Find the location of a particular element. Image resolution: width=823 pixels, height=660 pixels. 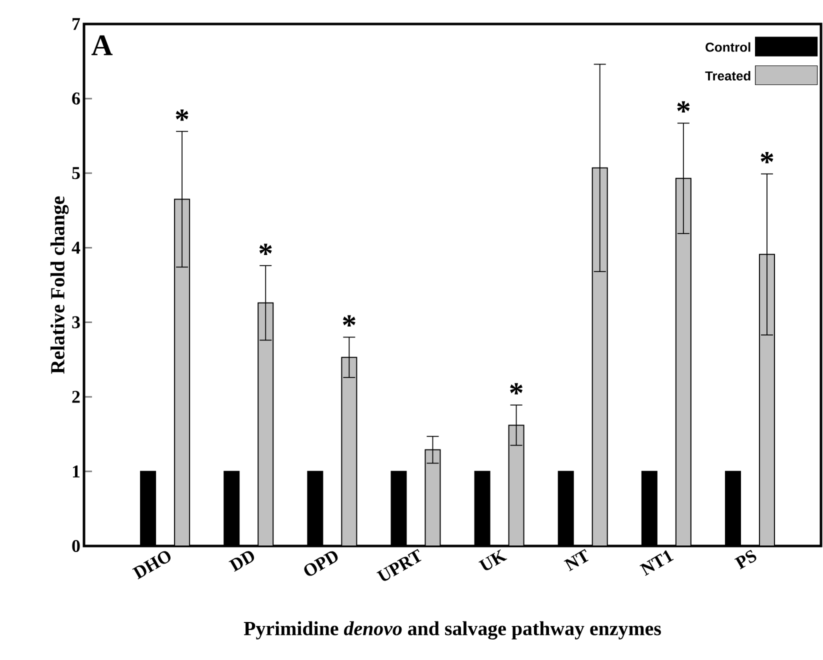

y-tick-label: 0 is located at coordinates (76, 546).